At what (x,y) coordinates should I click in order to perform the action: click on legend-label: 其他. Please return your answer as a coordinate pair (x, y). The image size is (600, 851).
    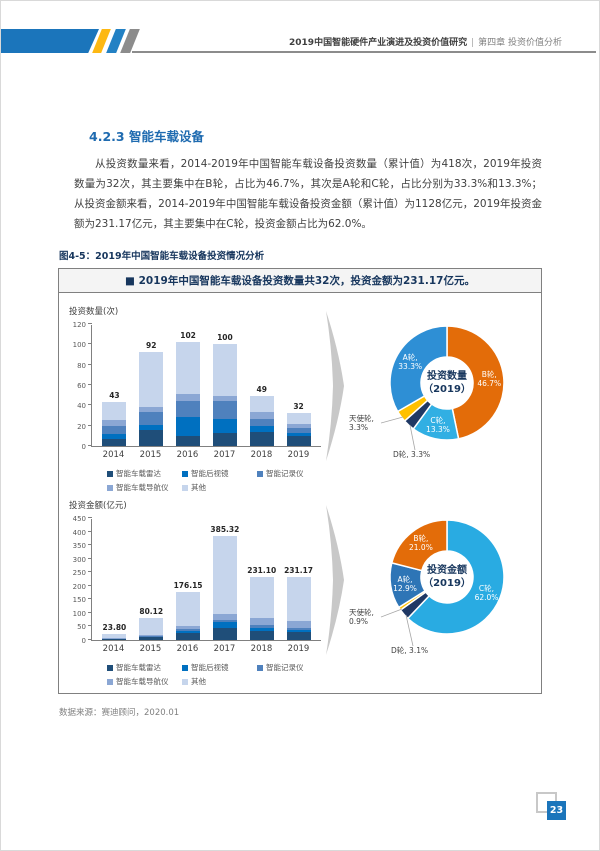
    Looking at the image, I should click on (198, 487).